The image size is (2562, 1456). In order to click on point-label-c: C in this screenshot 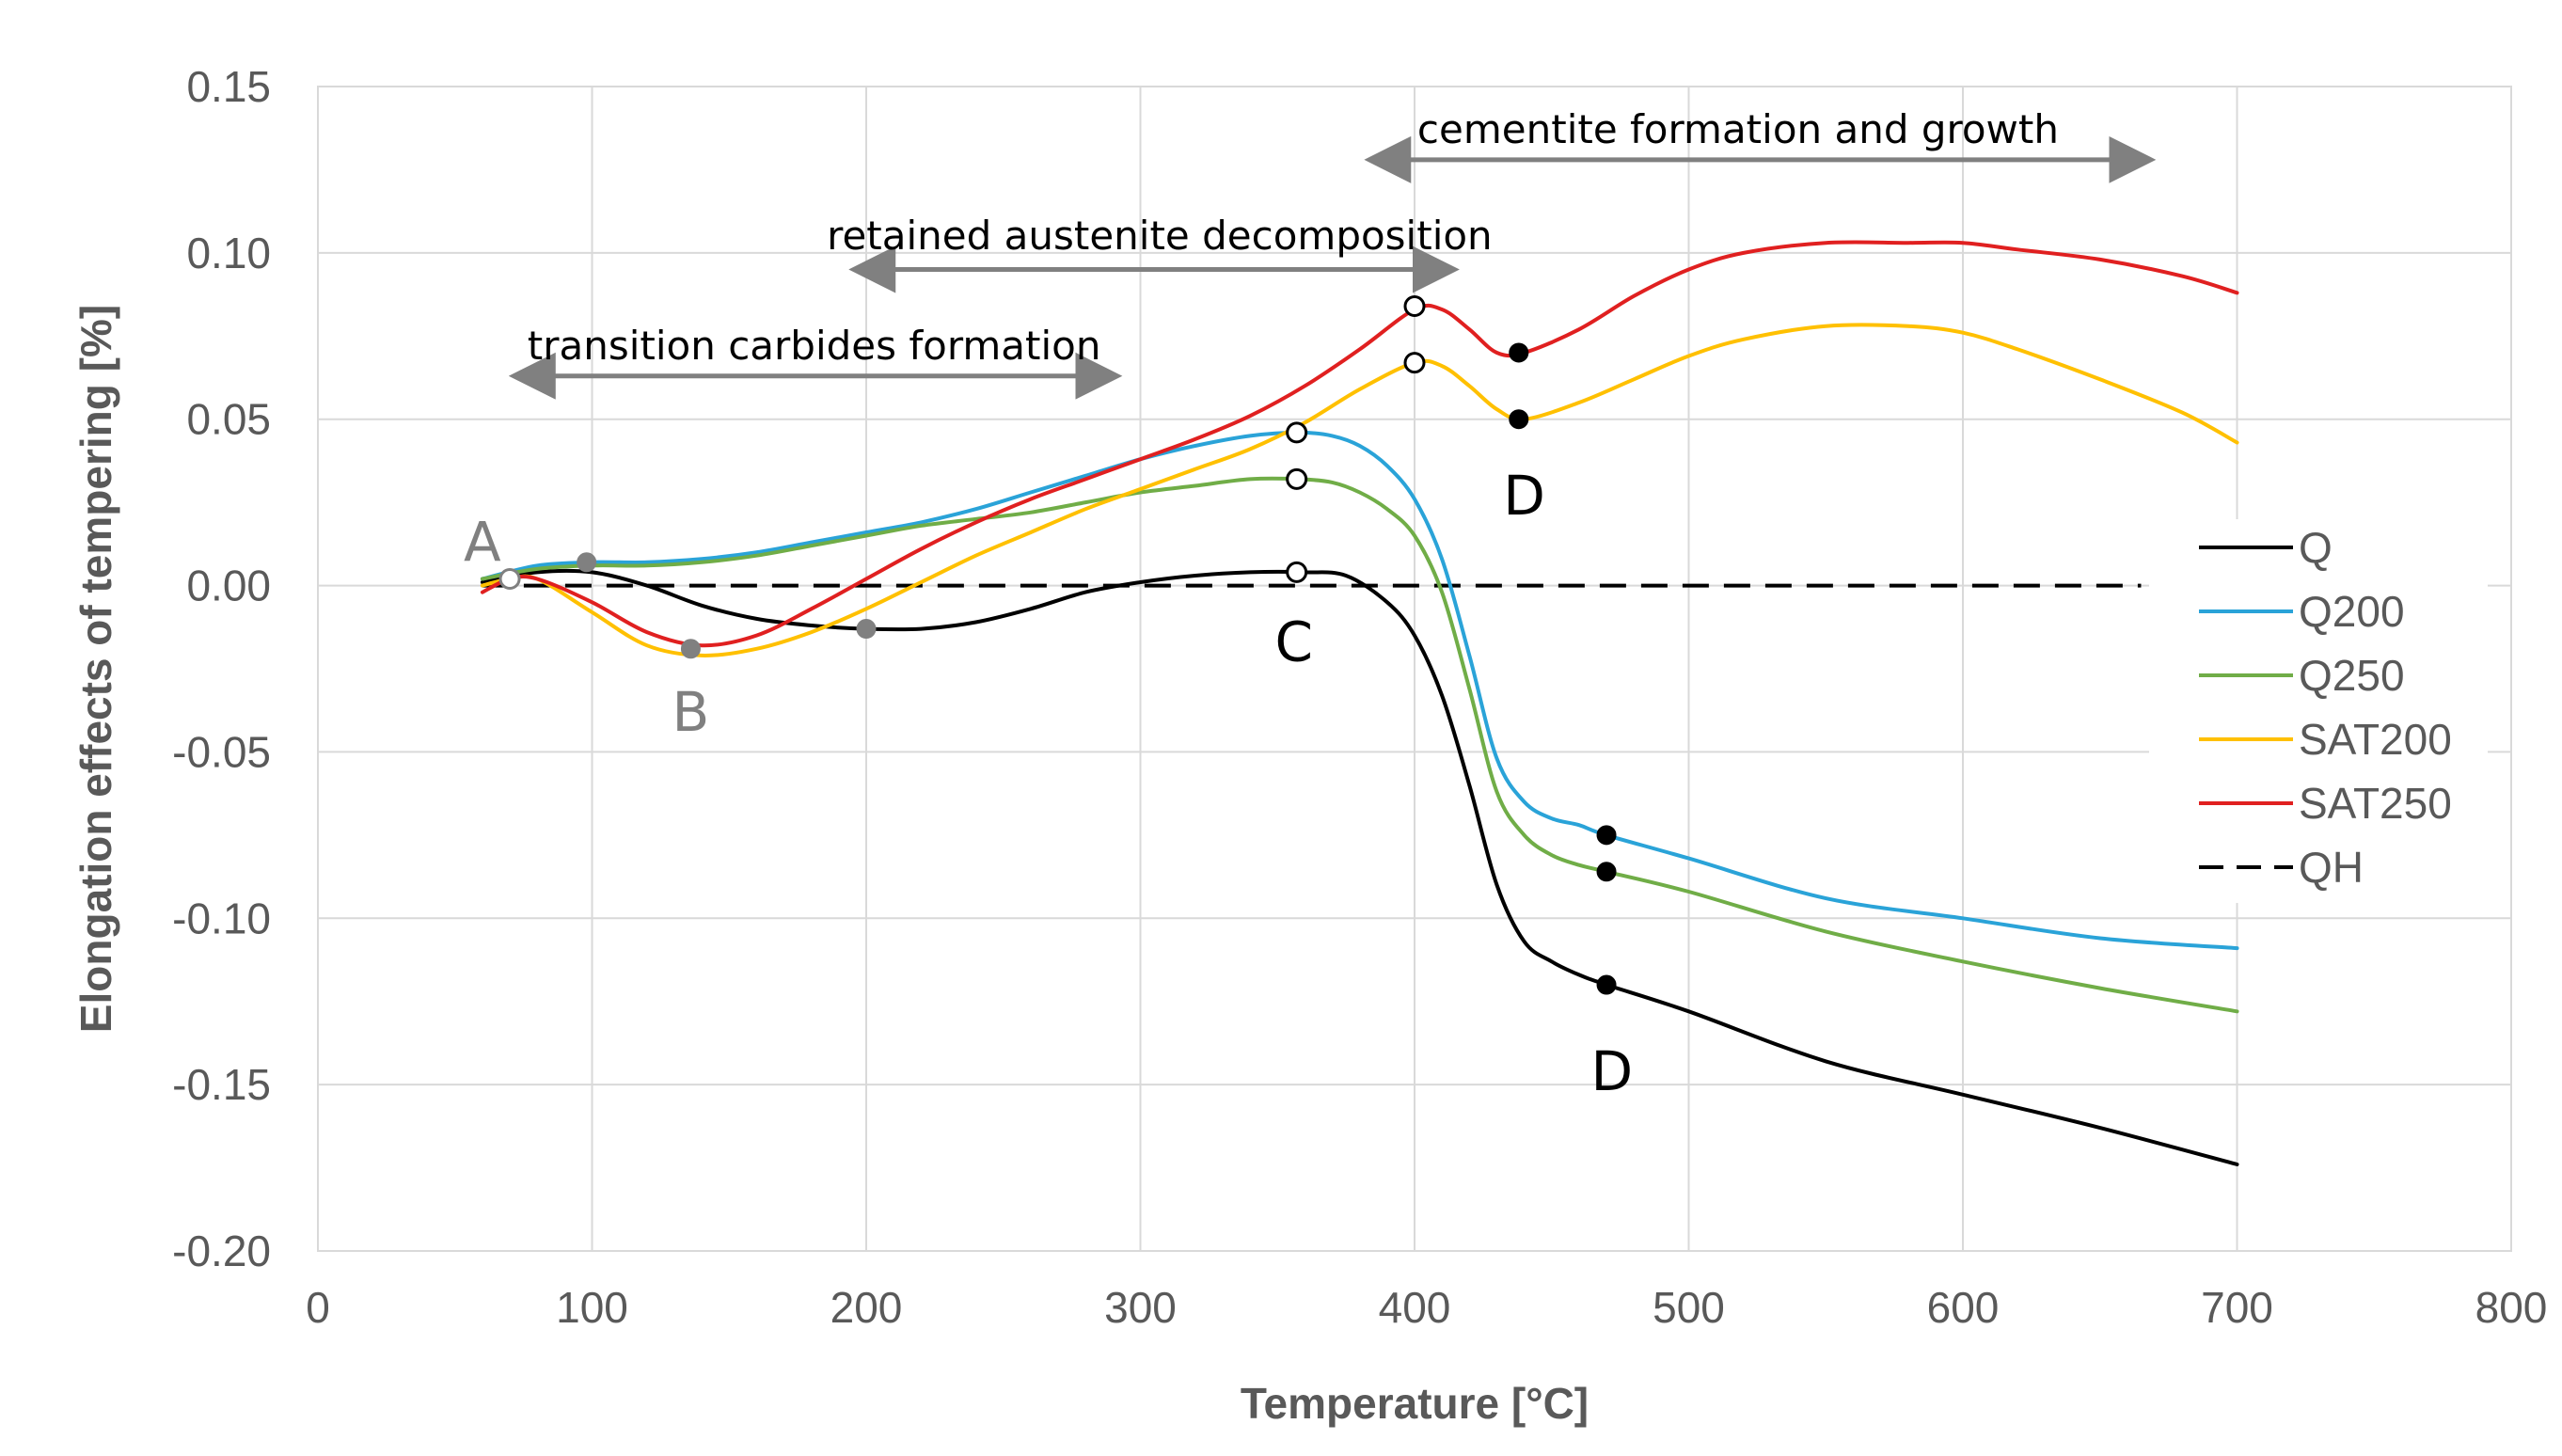, I will do `click(1293, 642)`.